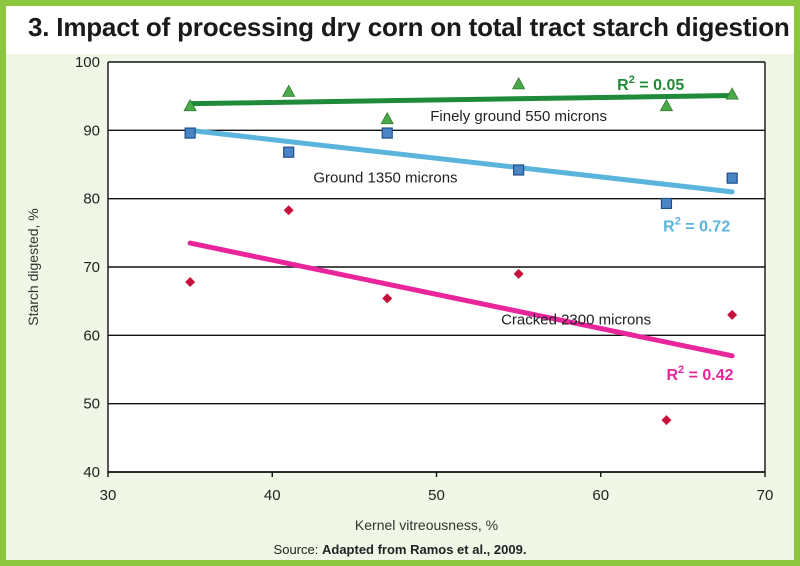  Describe the element at coordinates (600, 495) in the screenshot. I see `x-tick-label-60: 60` at that location.